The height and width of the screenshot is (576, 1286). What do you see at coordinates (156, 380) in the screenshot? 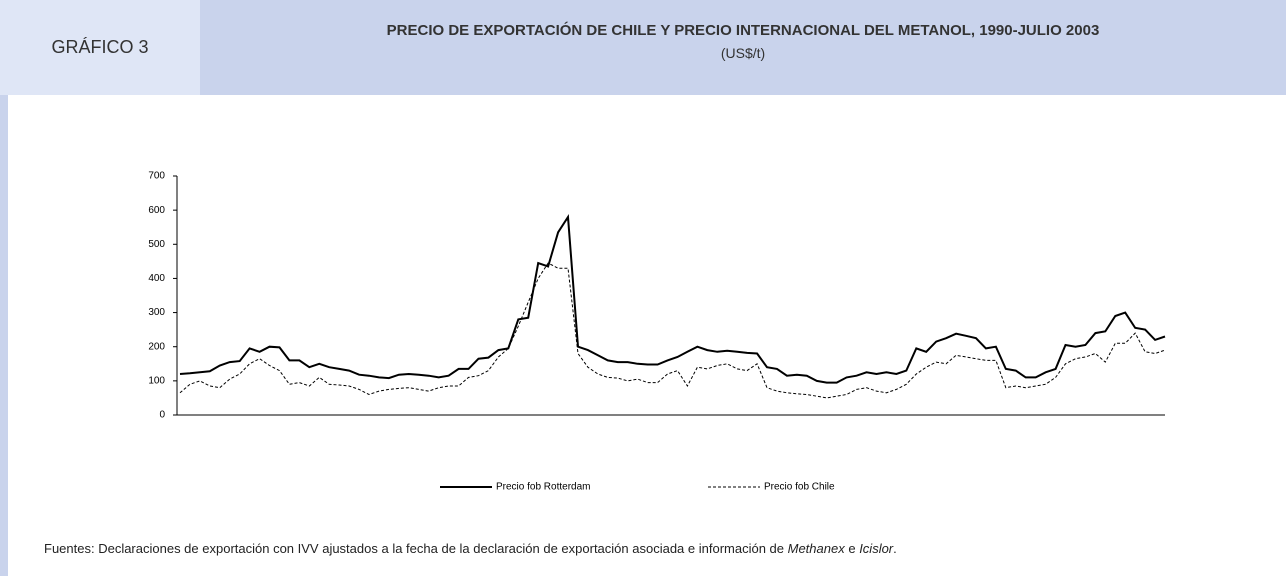
I see `y-tick-label: 100` at bounding box center [156, 380].